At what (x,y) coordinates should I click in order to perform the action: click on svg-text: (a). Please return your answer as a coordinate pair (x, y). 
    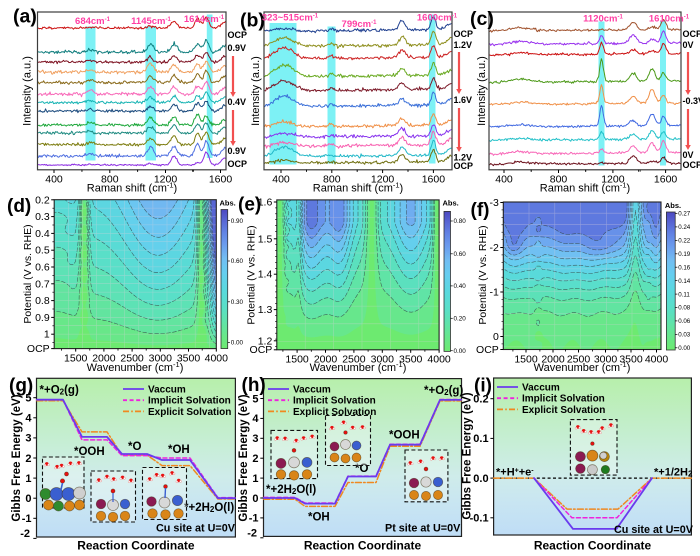
    Looking at the image, I should click on (25, 16).